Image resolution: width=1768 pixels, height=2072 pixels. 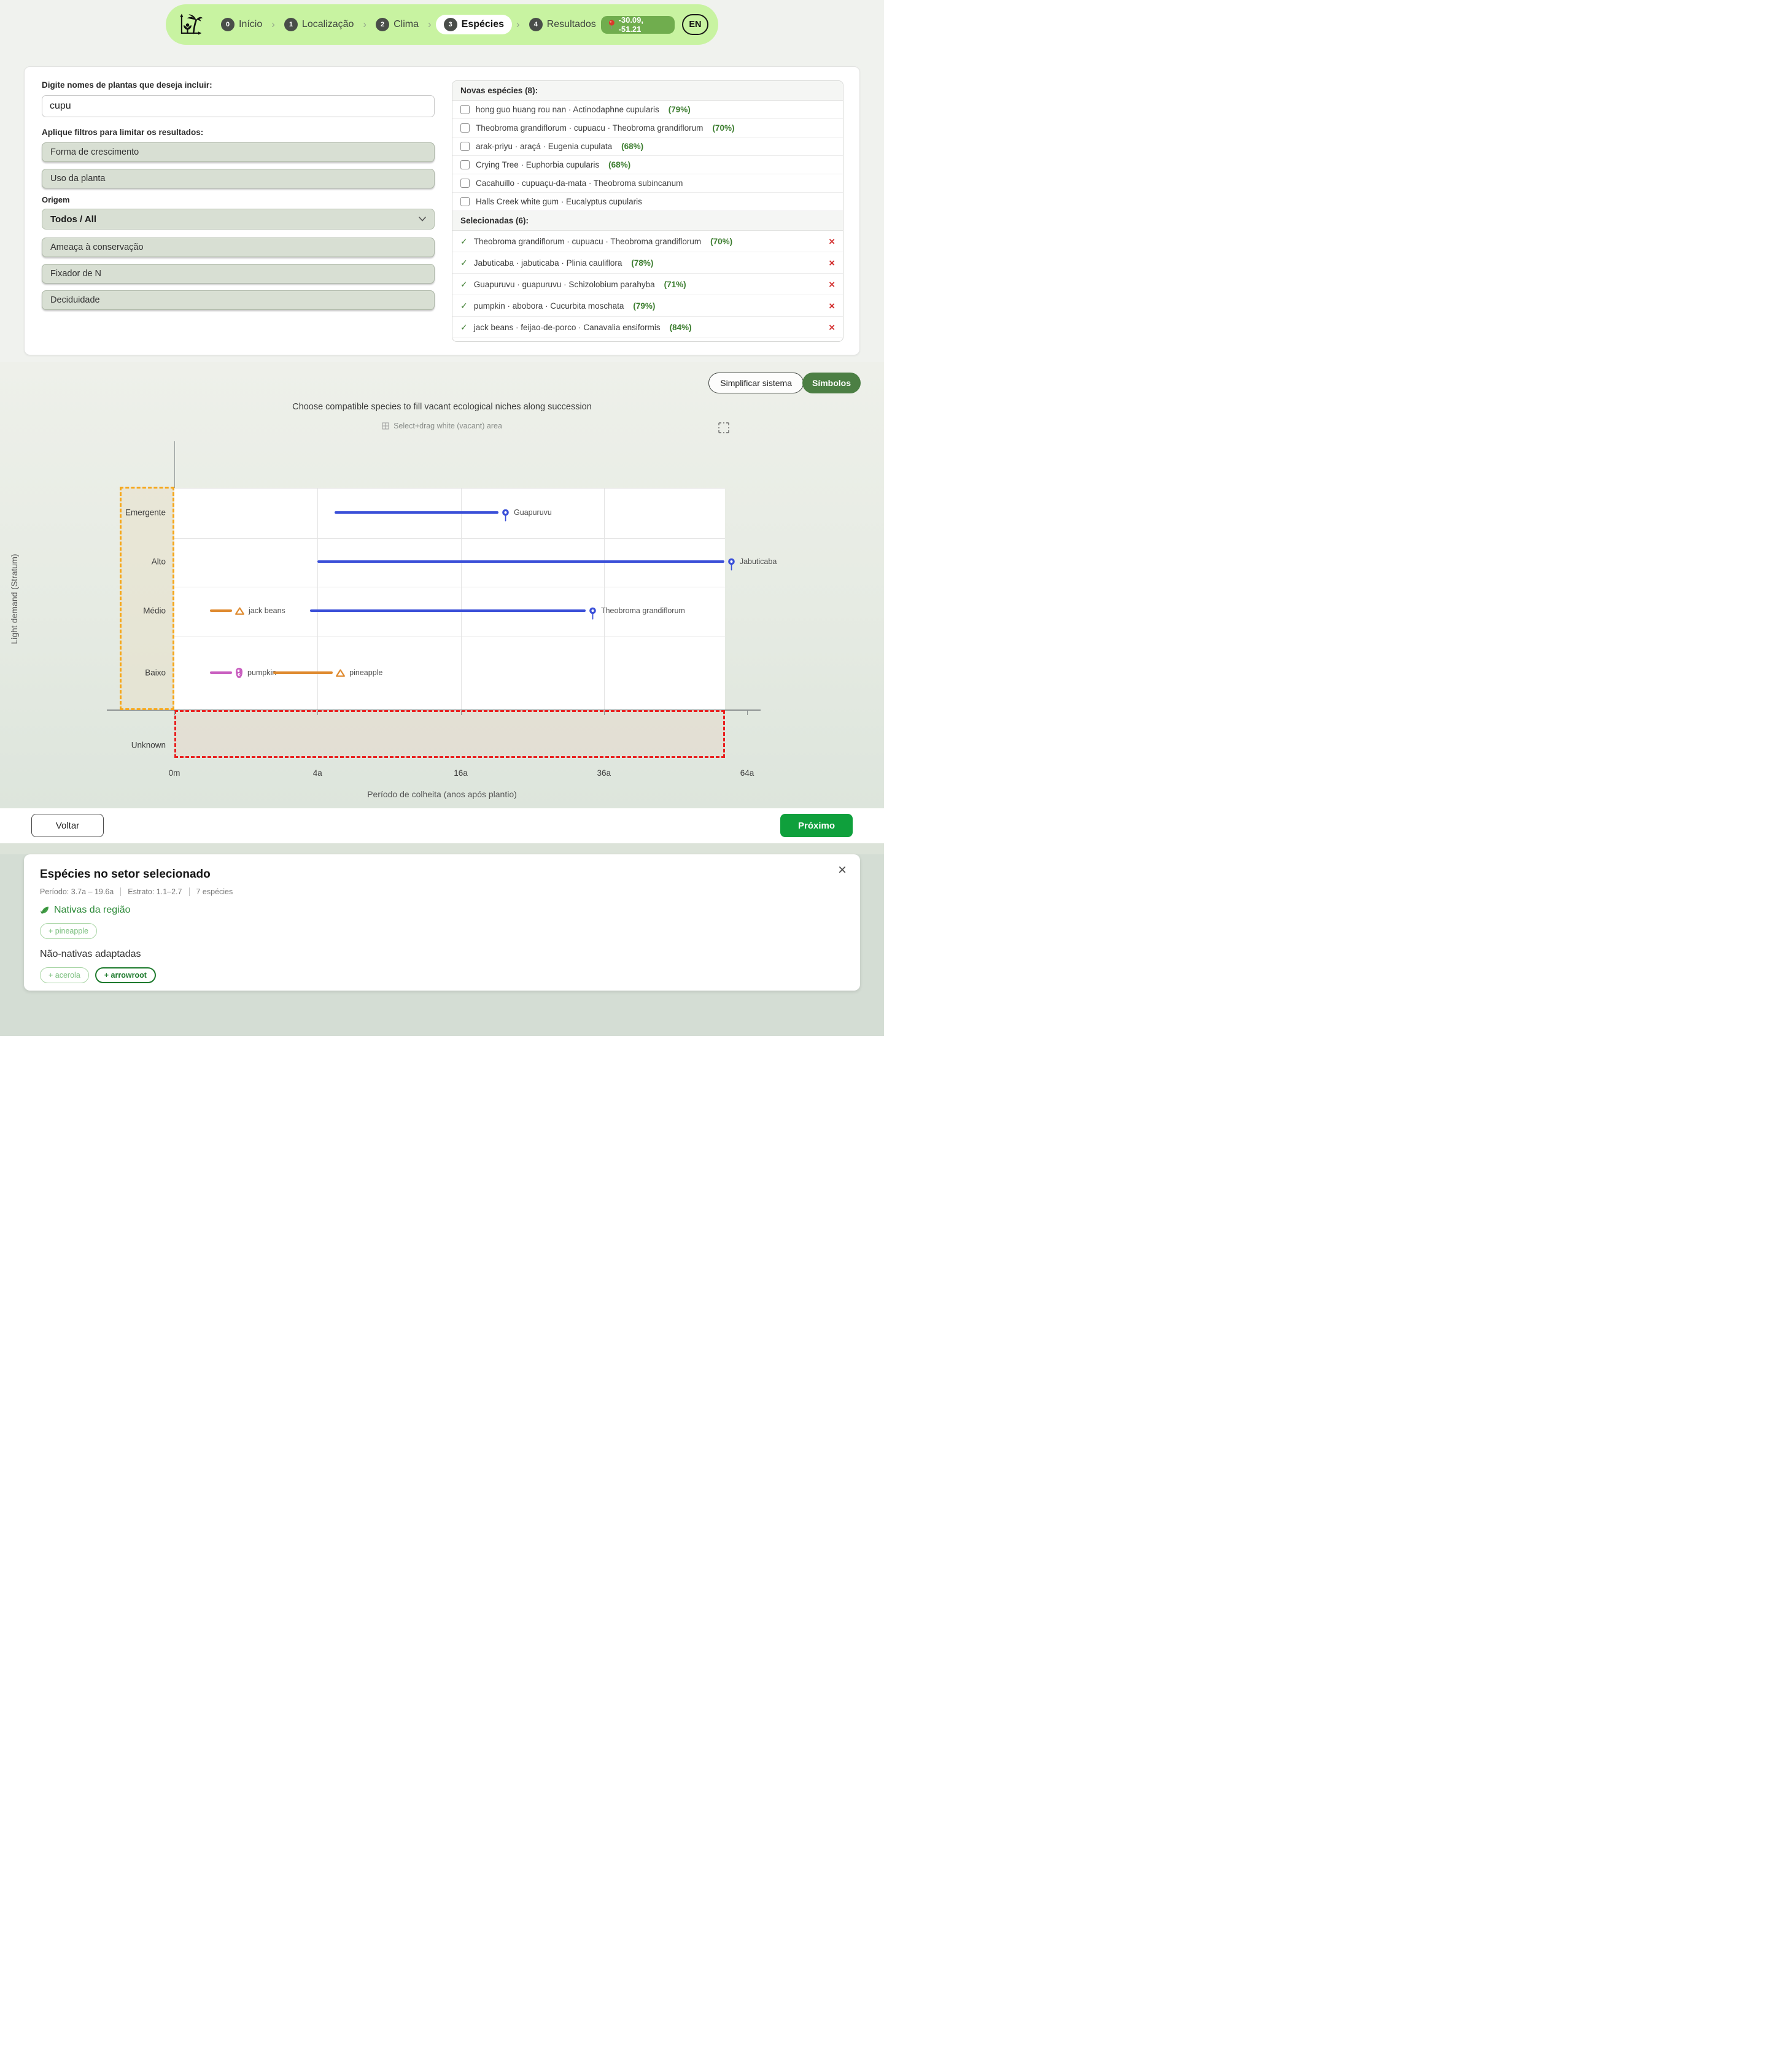 I want to click on step-number: 3, so click(x=450, y=24).